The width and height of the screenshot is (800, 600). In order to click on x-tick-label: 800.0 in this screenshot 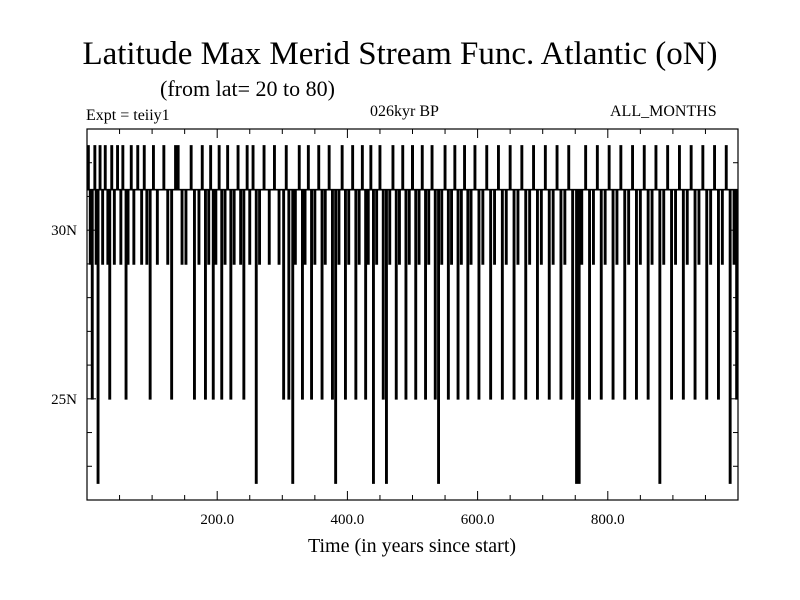, I will do `click(608, 520)`.